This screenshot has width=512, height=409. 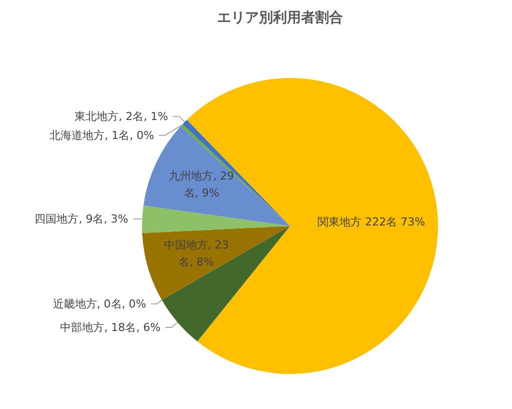 What do you see at coordinates (201, 185) in the screenshot?
I see `slice-label: 九州地方, 29名, 9%` at bounding box center [201, 185].